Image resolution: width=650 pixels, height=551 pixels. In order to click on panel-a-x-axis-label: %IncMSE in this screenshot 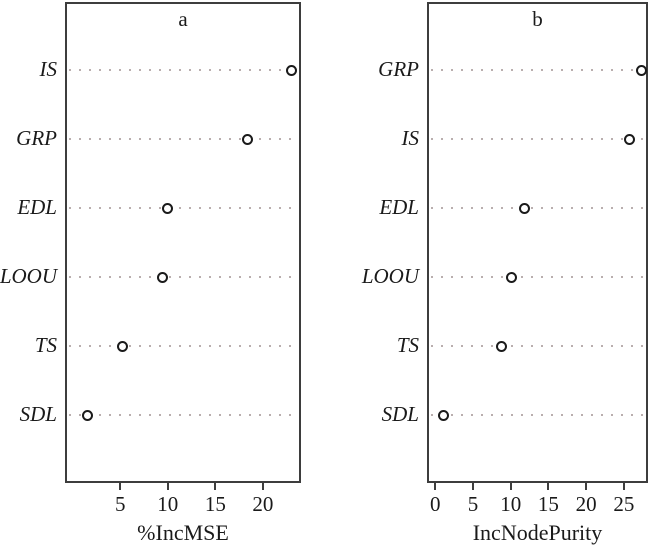, I will do `click(183, 532)`.